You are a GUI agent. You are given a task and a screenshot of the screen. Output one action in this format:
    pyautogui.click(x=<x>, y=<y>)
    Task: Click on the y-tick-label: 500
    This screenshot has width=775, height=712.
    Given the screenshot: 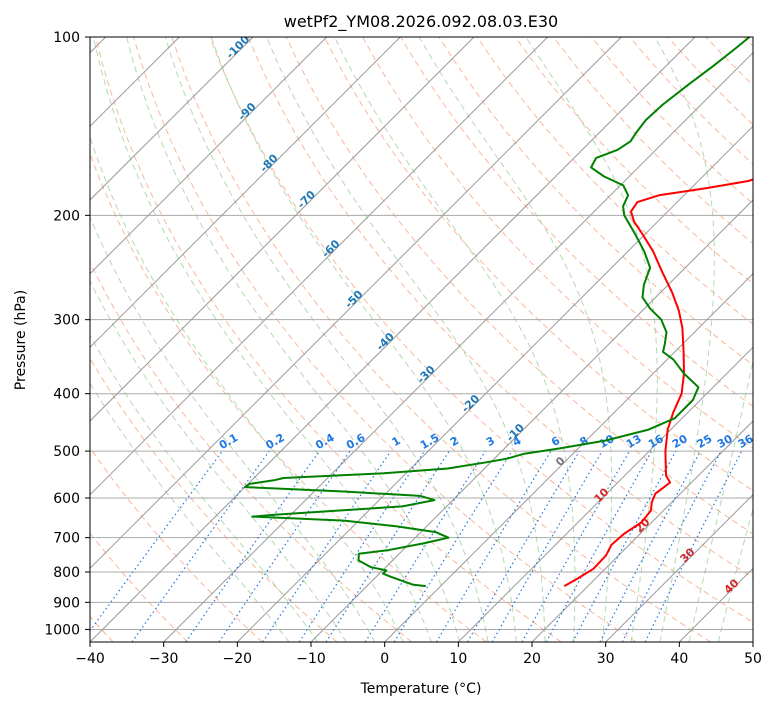 What is the action you would take?
    pyautogui.click(x=66, y=452)
    